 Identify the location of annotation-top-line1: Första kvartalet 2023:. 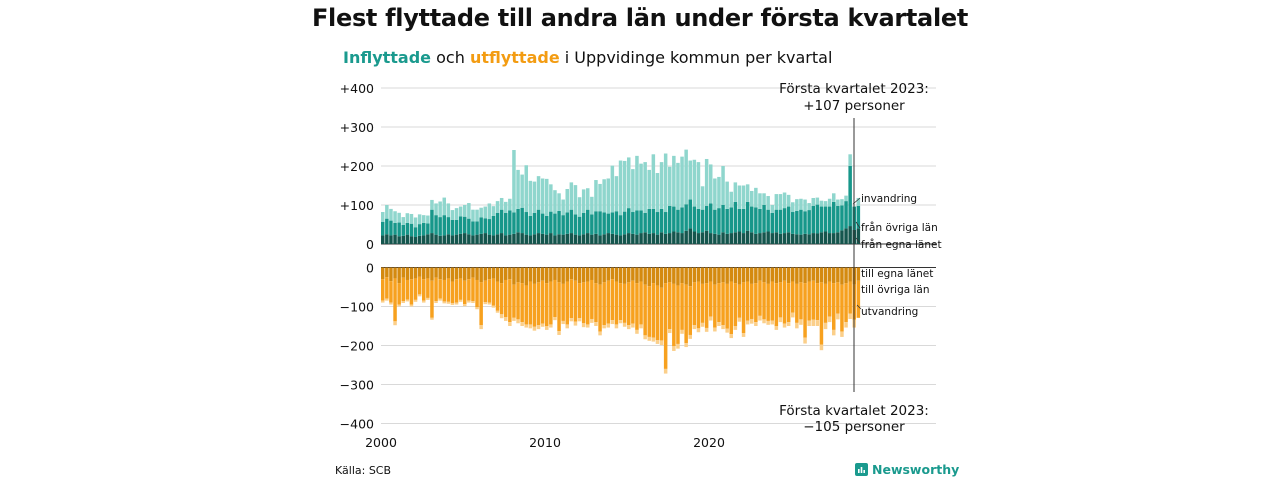
(854, 89).